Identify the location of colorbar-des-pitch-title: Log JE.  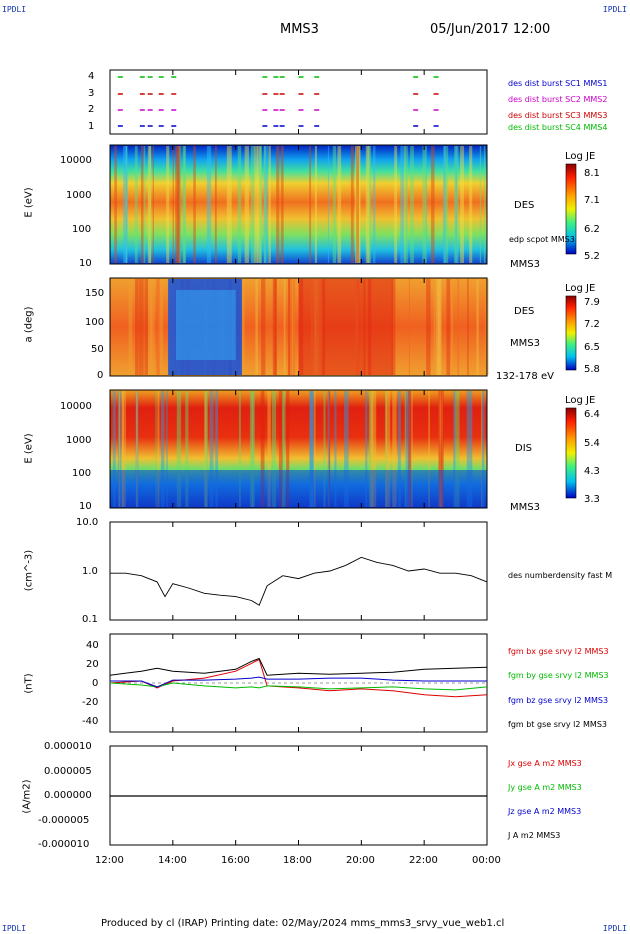
(580, 288).